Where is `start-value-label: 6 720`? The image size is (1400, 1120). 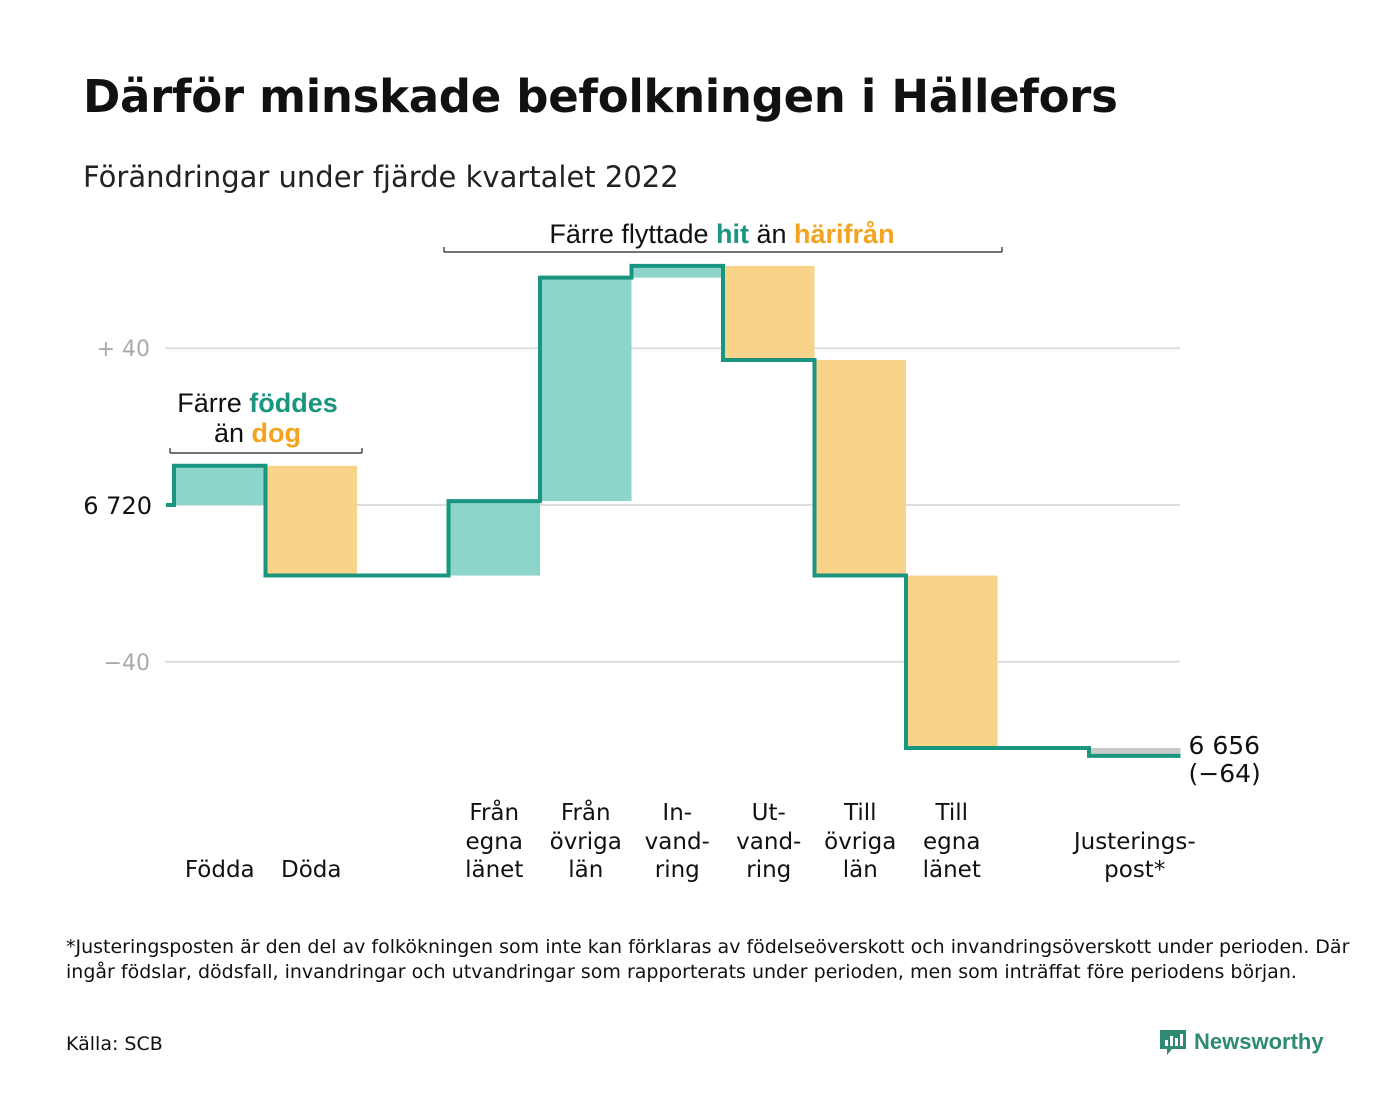 start-value-label: 6 720 is located at coordinates (117, 506).